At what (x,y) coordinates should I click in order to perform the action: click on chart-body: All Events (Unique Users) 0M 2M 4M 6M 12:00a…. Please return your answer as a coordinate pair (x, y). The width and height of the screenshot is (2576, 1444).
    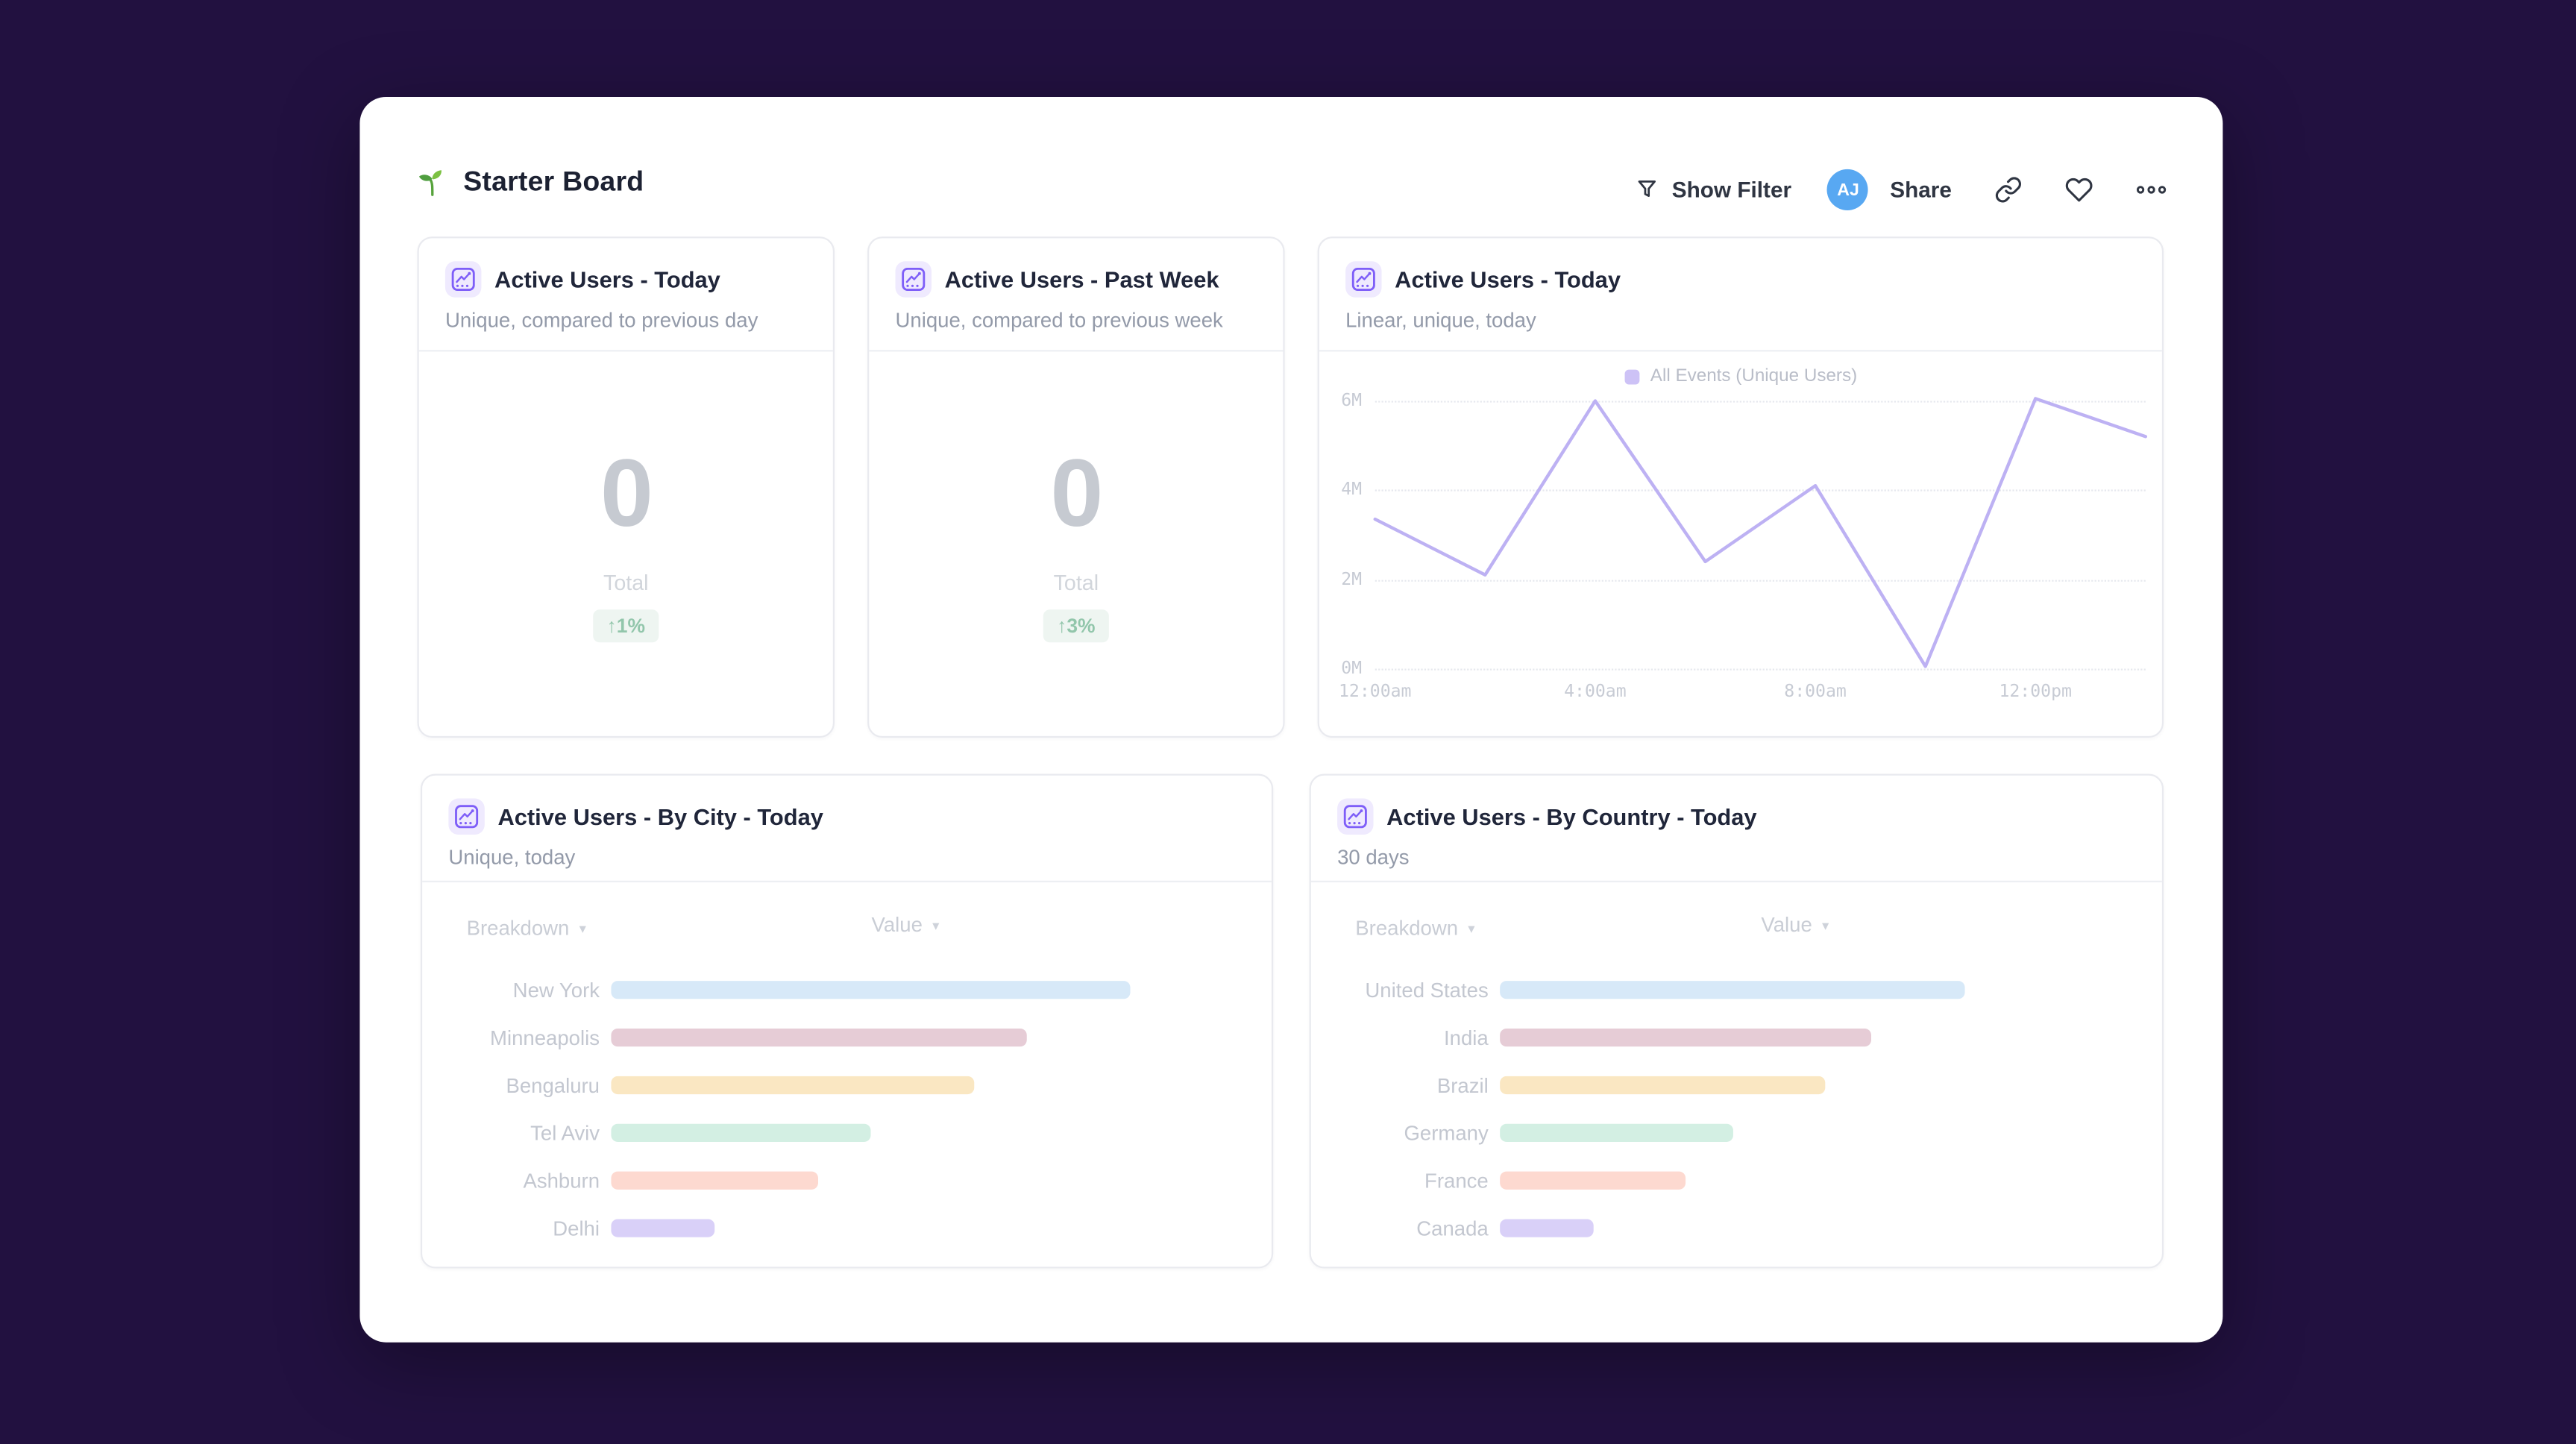
    Looking at the image, I should click on (1741, 543).